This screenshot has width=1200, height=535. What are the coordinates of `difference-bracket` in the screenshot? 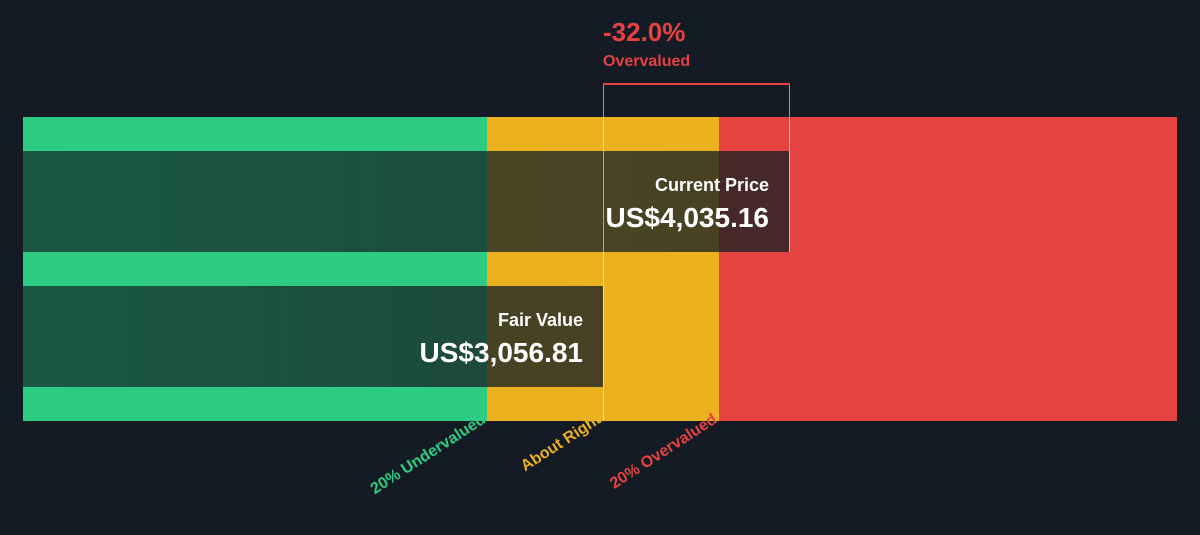 It's located at (696, 84).